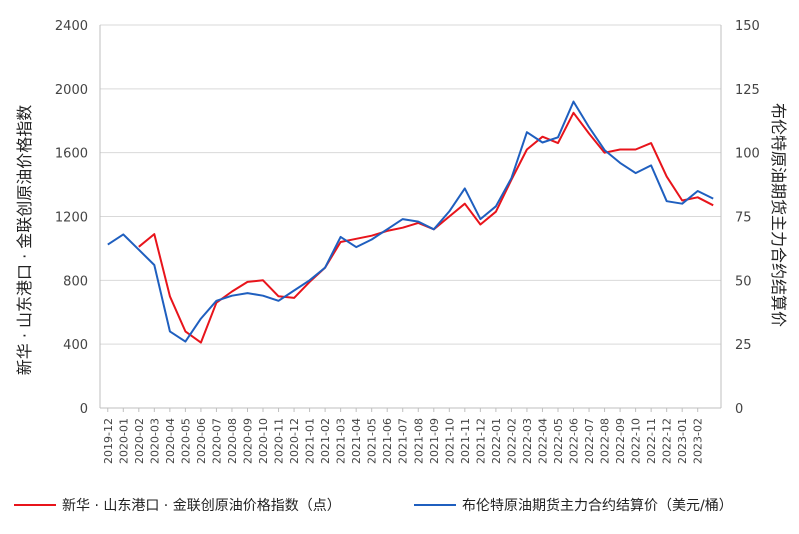 The width and height of the screenshot is (799, 534). What do you see at coordinates (667, 441) in the screenshot?
I see `x-tick-label: 2022-12` at bounding box center [667, 441].